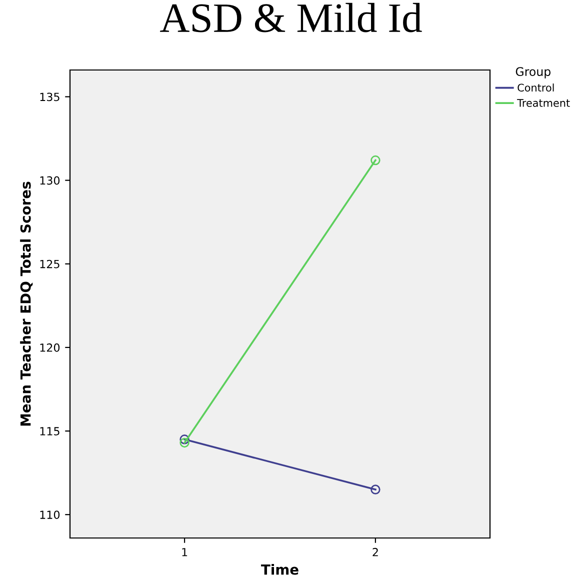  What do you see at coordinates (26, 304) in the screenshot?
I see `y-axis-title: Mean Teacher EDQ Total Scores` at bounding box center [26, 304].